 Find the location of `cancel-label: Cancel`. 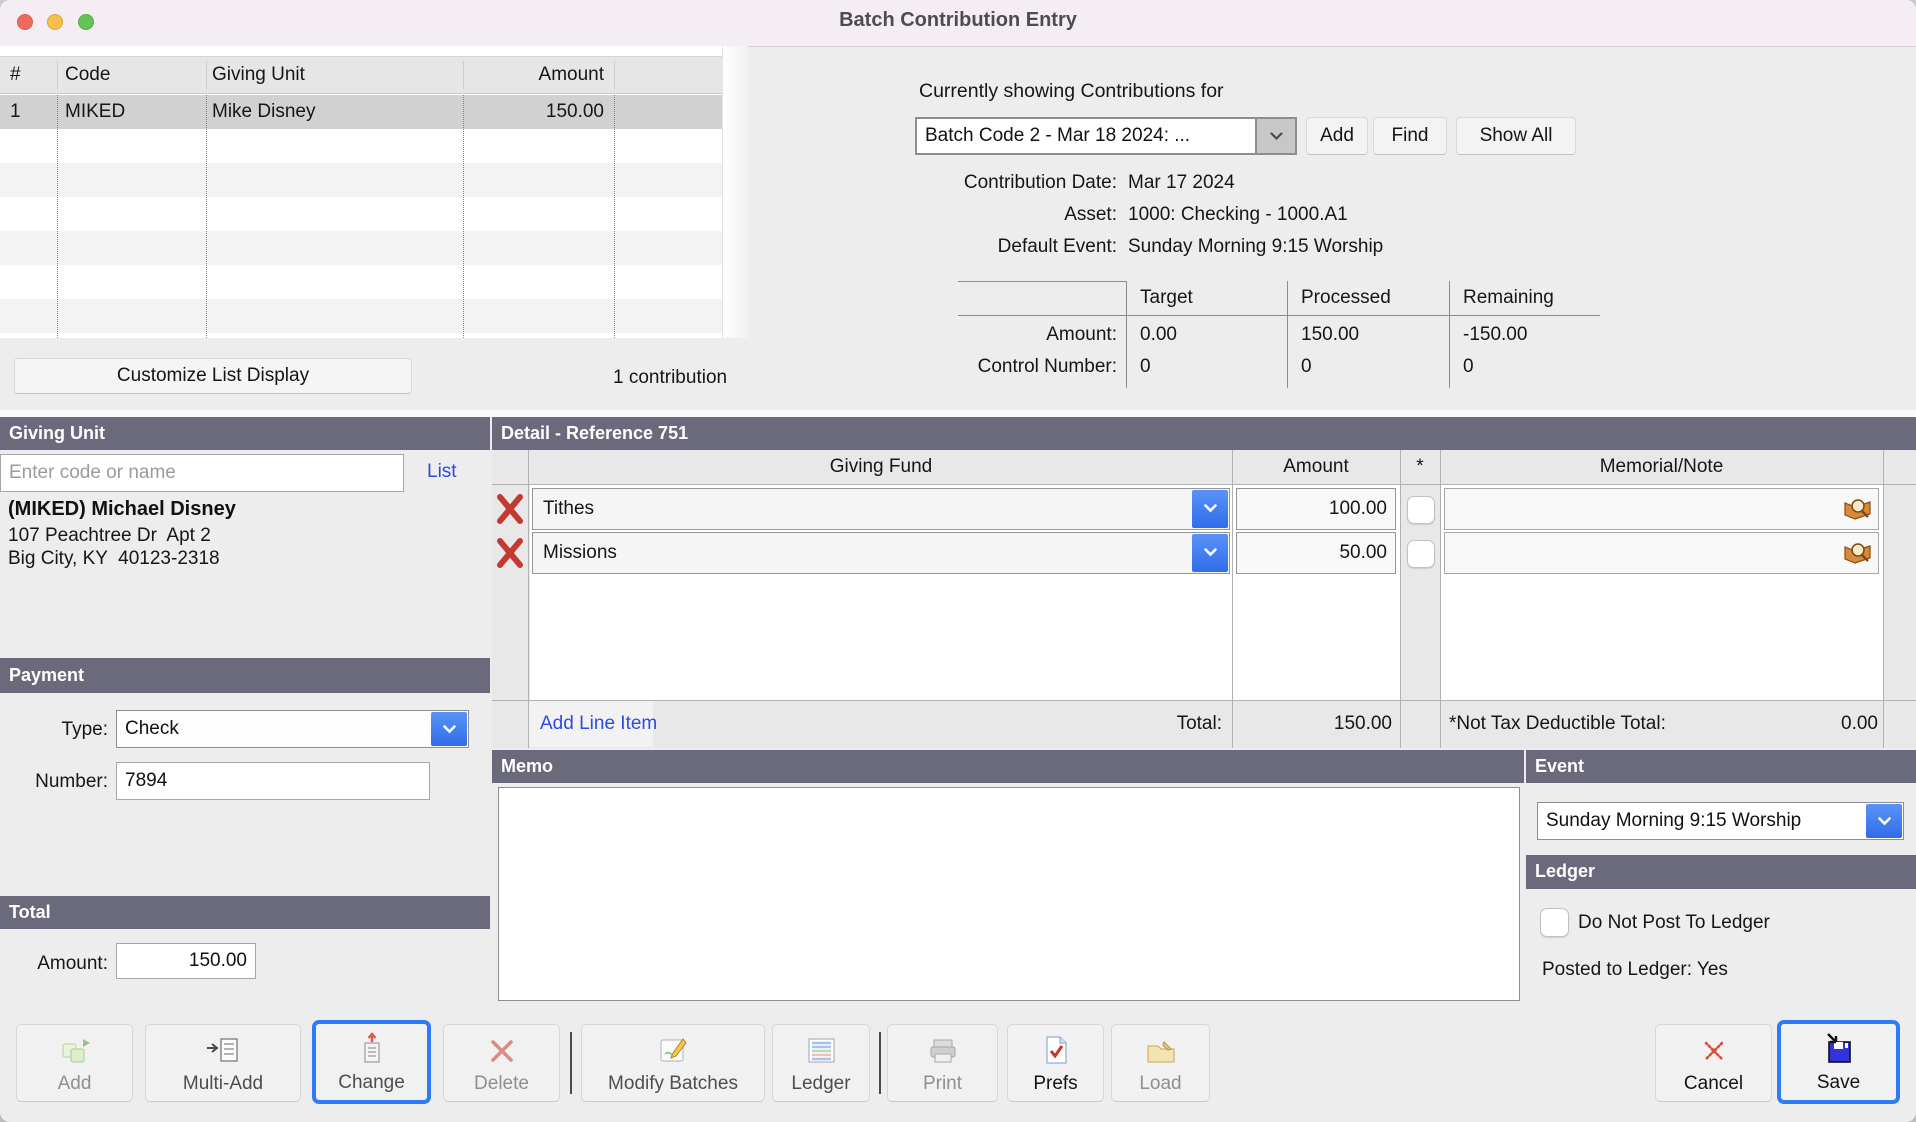

cancel-label: Cancel is located at coordinates (1713, 1083).